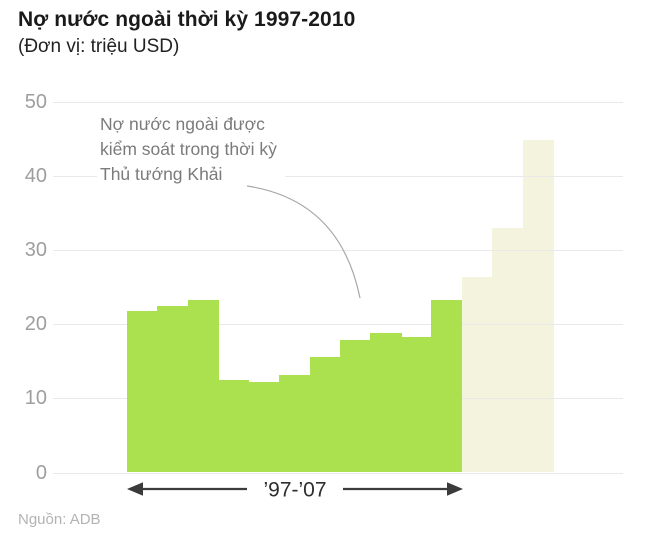 The width and height of the screenshot is (660, 542). What do you see at coordinates (35, 324) in the screenshot?
I see `y-axis-tick-label-20: 20` at bounding box center [35, 324].